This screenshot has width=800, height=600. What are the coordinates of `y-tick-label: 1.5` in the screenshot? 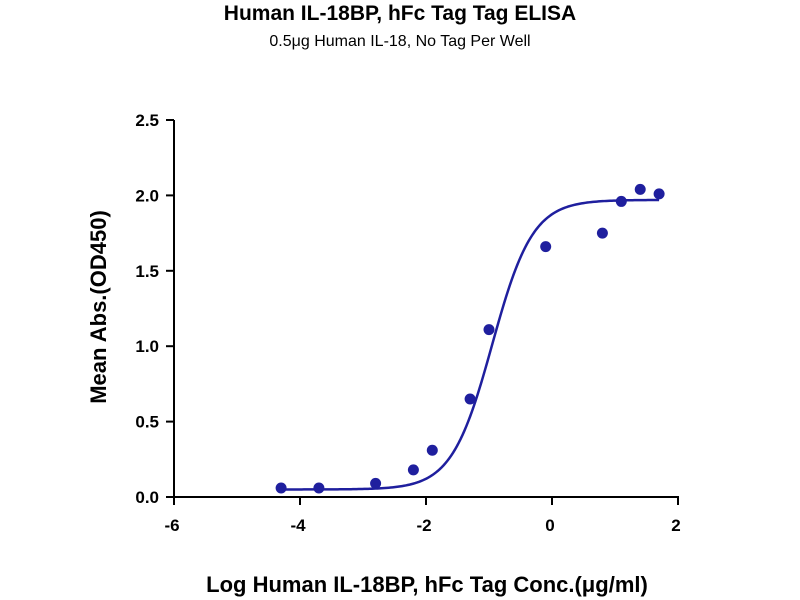 It's located at (147, 271).